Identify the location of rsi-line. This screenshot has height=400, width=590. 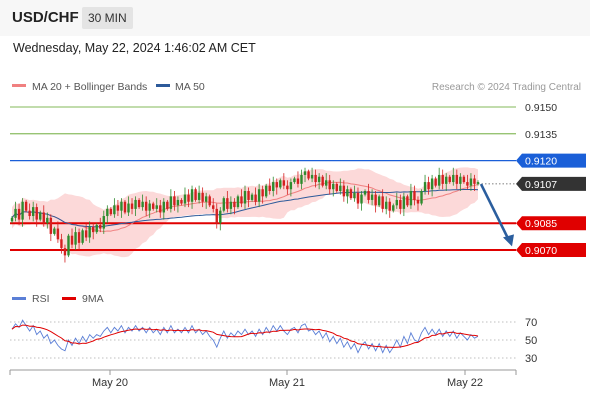
(245, 336).